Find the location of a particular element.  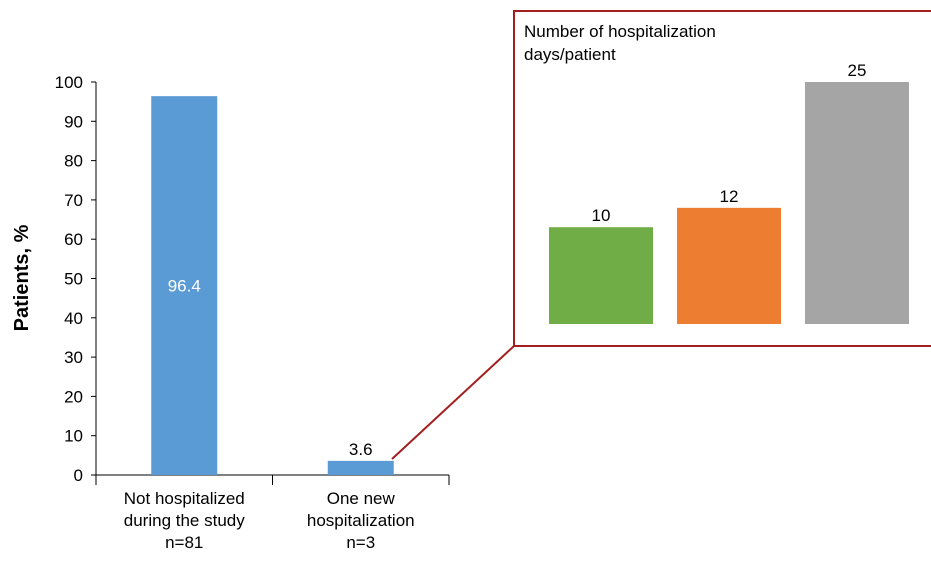

y-tick-label: 70 is located at coordinates (73, 200).